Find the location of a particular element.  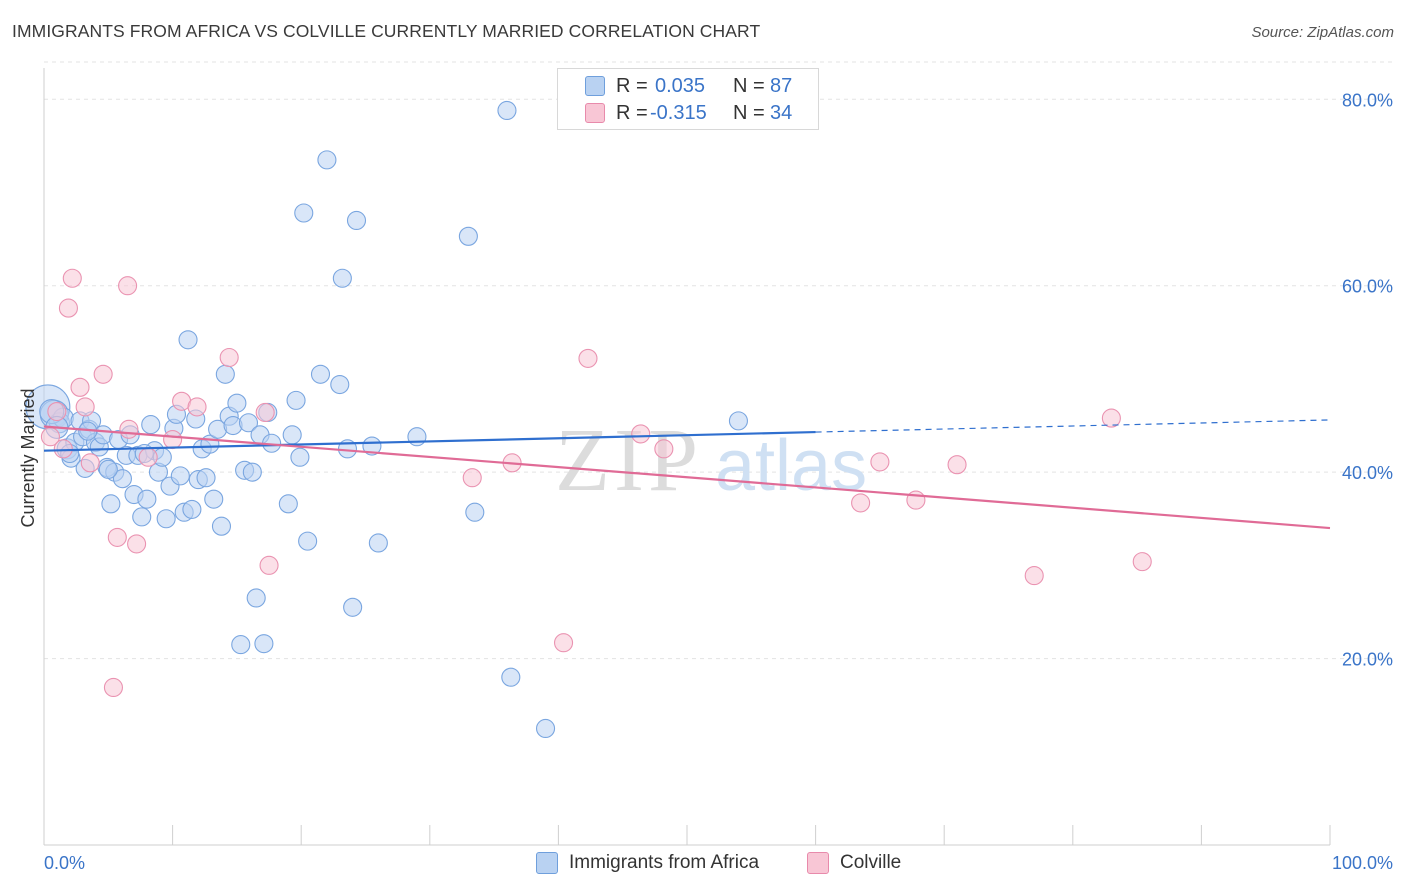

y-tick-label: 20.0% is located at coordinates (1367, 660).